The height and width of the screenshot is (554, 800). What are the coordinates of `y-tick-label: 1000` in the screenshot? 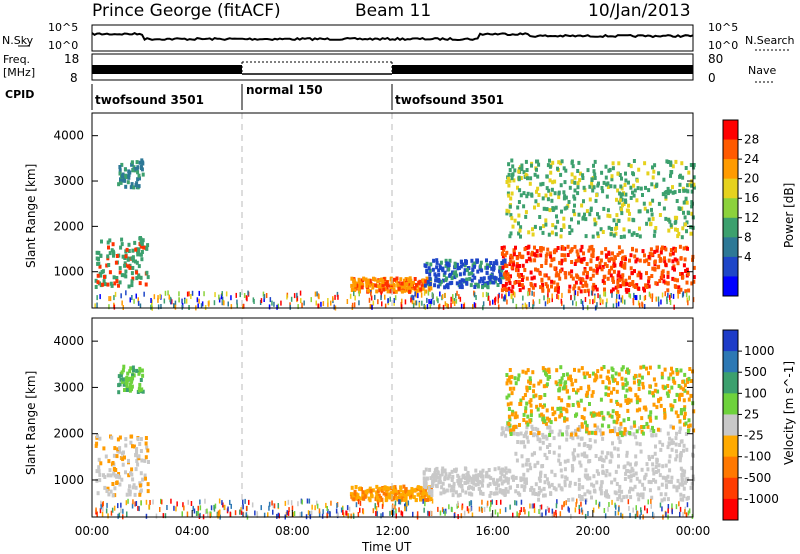 It's located at (68, 272).